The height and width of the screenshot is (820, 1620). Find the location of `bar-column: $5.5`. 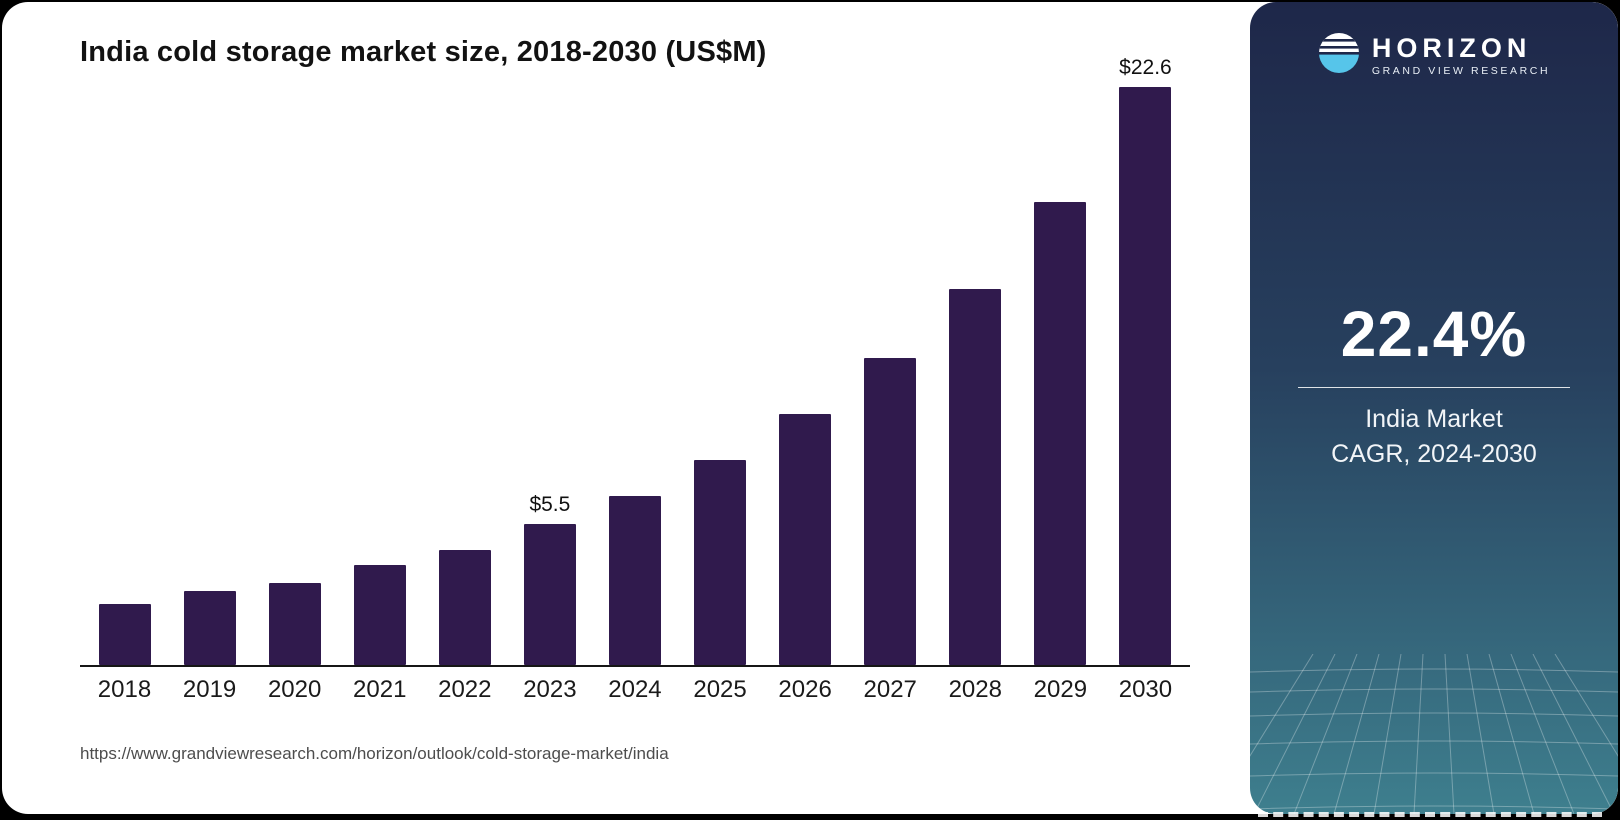

bar-column: $5.5 is located at coordinates (549, 579).